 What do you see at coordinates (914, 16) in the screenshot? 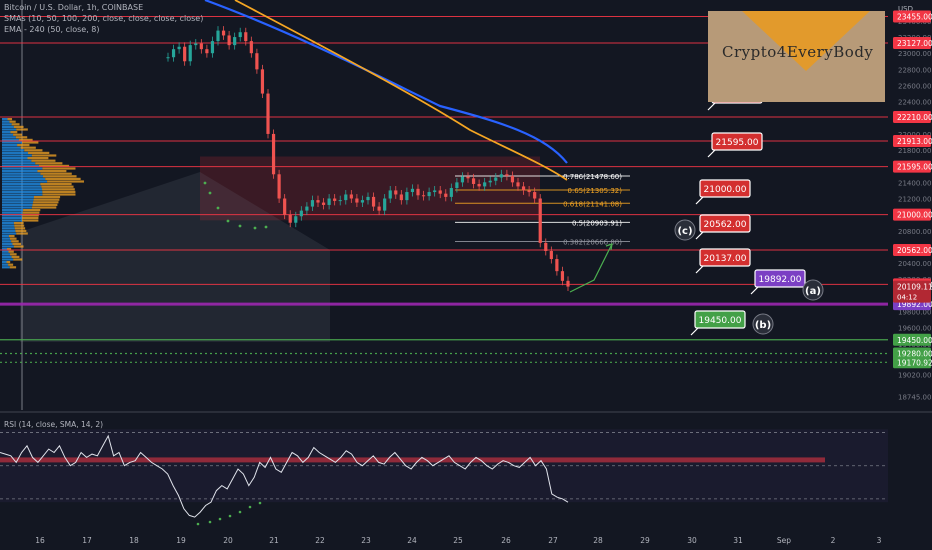
I see `price-axis-label: 23455.00` at bounding box center [914, 16].